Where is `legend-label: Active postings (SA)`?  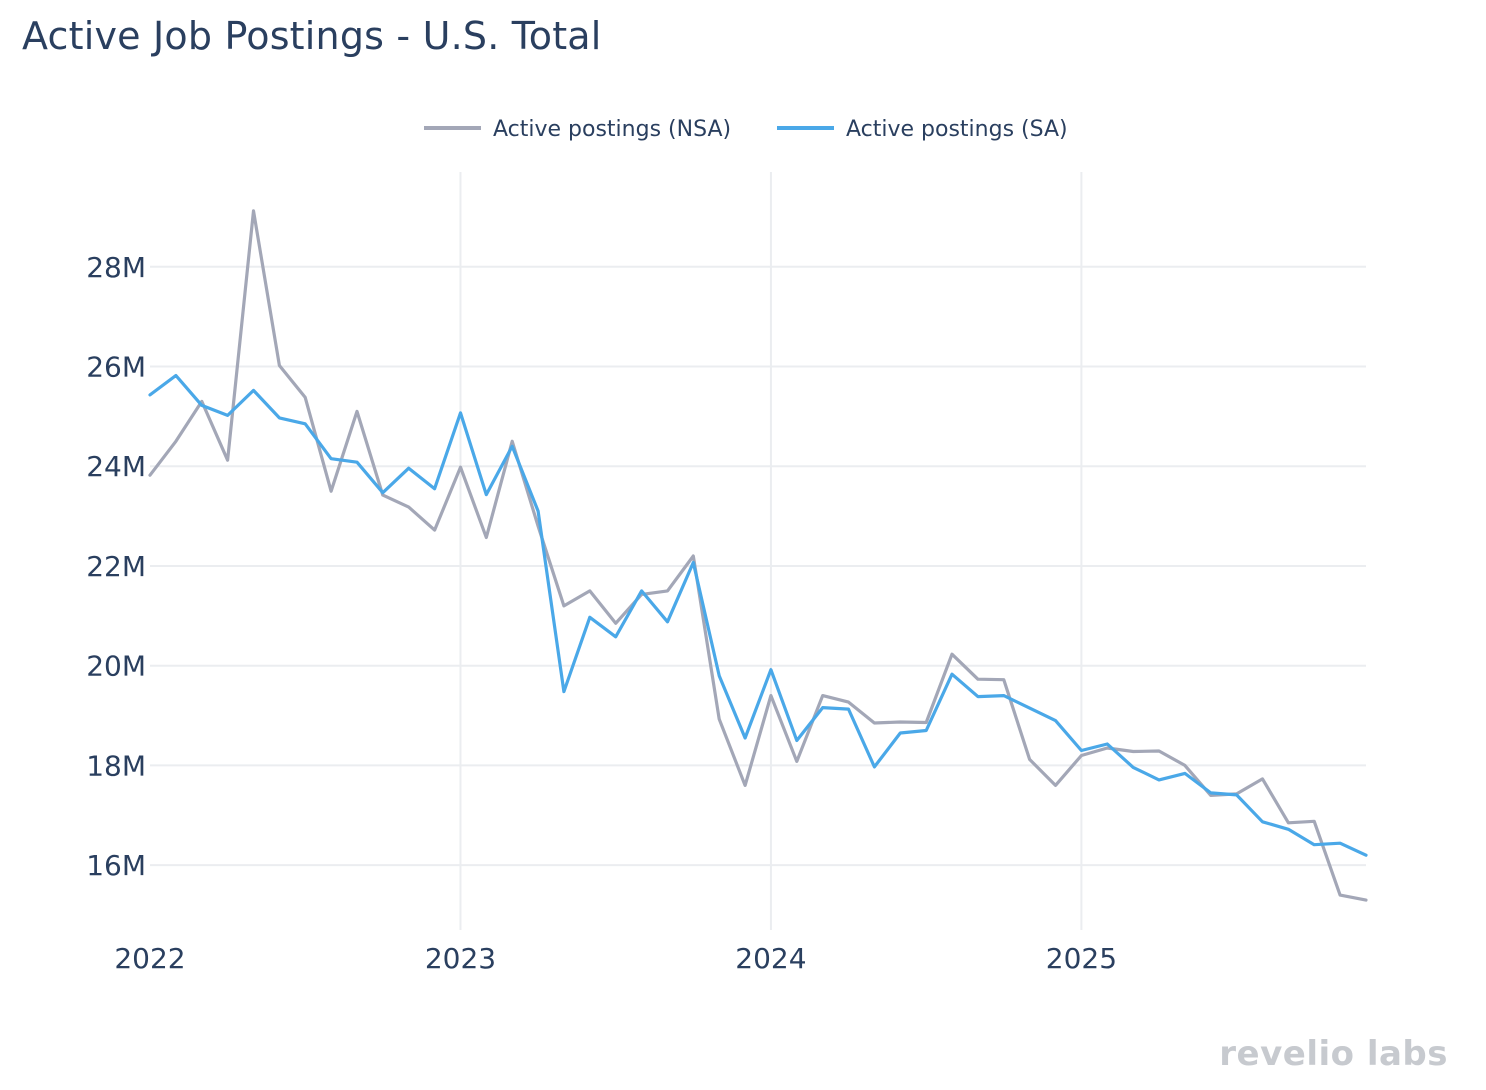
legend-label: Active postings (SA) is located at coordinates (957, 129).